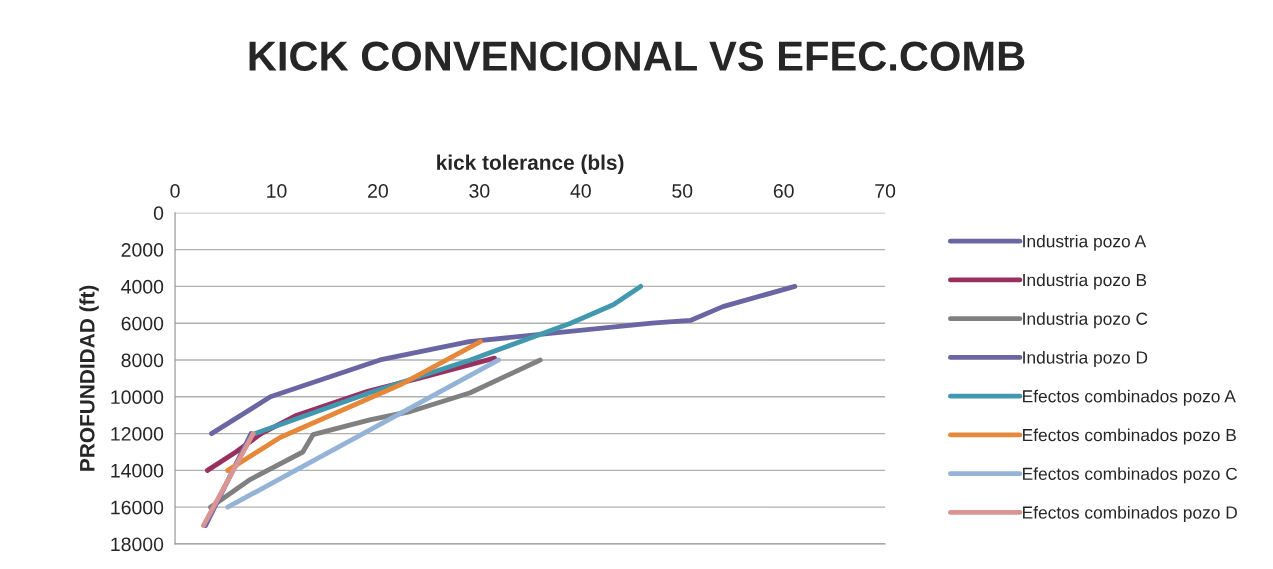 The height and width of the screenshot is (569, 1273). What do you see at coordinates (137, 470) in the screenshot?
I see `y-tick-label: 14000` at bounding box center [137, 470].